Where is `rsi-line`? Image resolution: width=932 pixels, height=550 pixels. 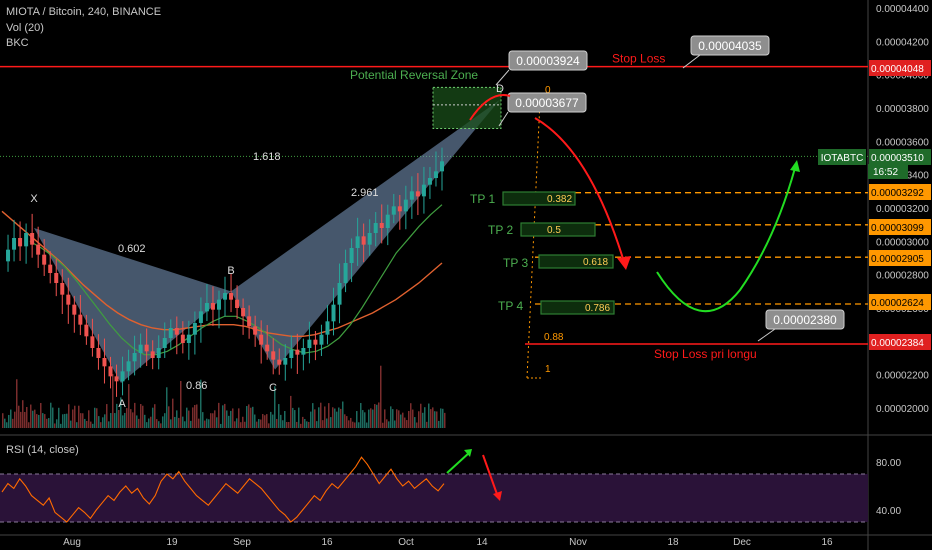
rsi-line is located at coordinates (223, 489).